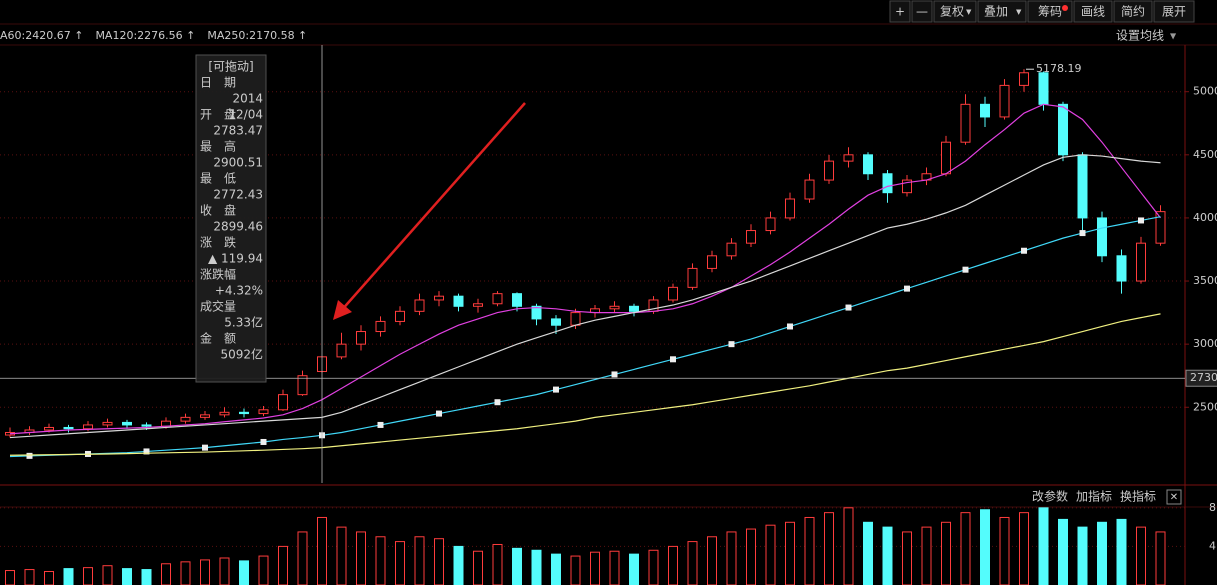 Image resolution: width=1217 pixels, height=585 pixels. What do you see at coordinates (1212, 545) in the screenshot?
I see `y-tick-label: 4` at bounding box center [1212, 545].